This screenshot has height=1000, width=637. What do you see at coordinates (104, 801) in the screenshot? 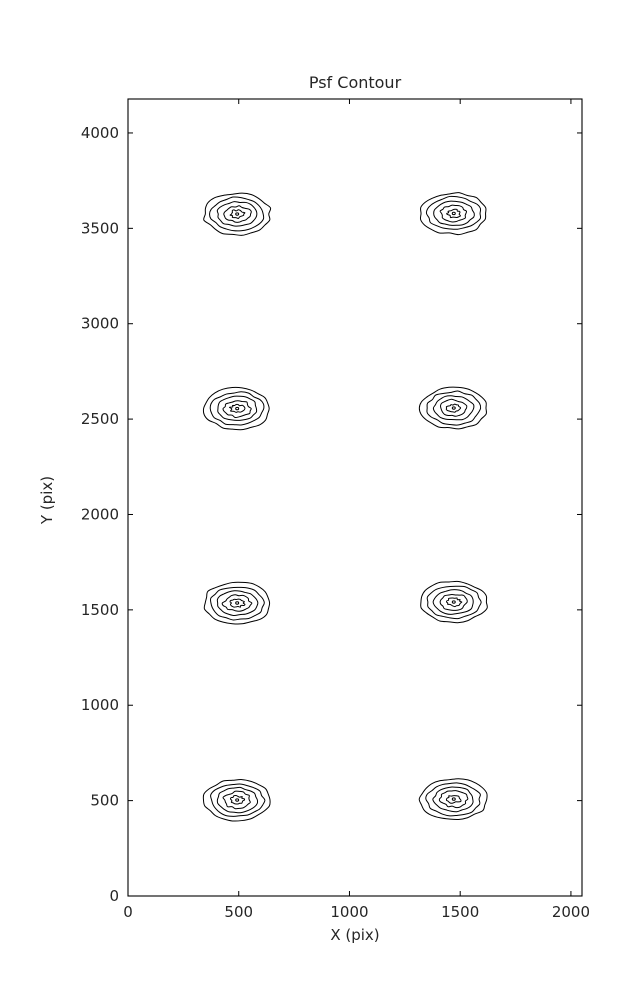
I see `y-tick-label: 500` at bounding box center [104, 801].